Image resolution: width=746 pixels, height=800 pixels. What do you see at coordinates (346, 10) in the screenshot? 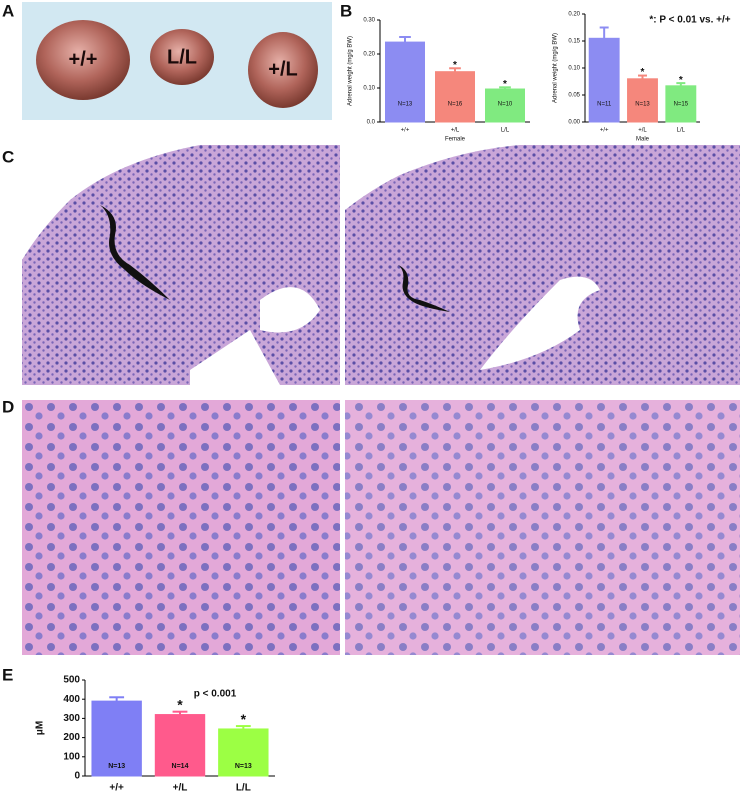
I see `panel-label: B` at bounding box center [346, 10].